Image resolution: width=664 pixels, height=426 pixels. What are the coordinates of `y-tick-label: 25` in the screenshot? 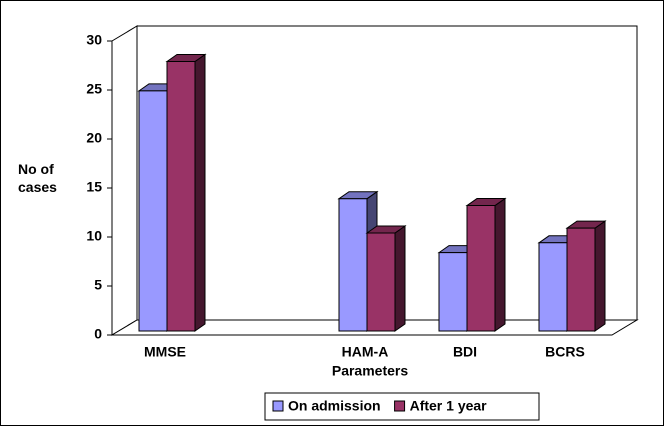 It's located at (94, 89).